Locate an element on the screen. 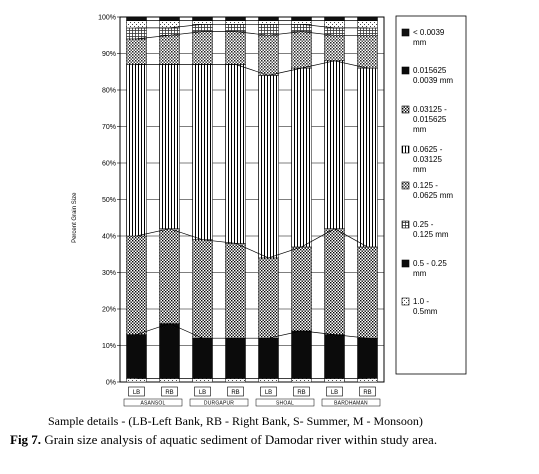  y-tick-label: 60% is located at coordinates (109, 164).